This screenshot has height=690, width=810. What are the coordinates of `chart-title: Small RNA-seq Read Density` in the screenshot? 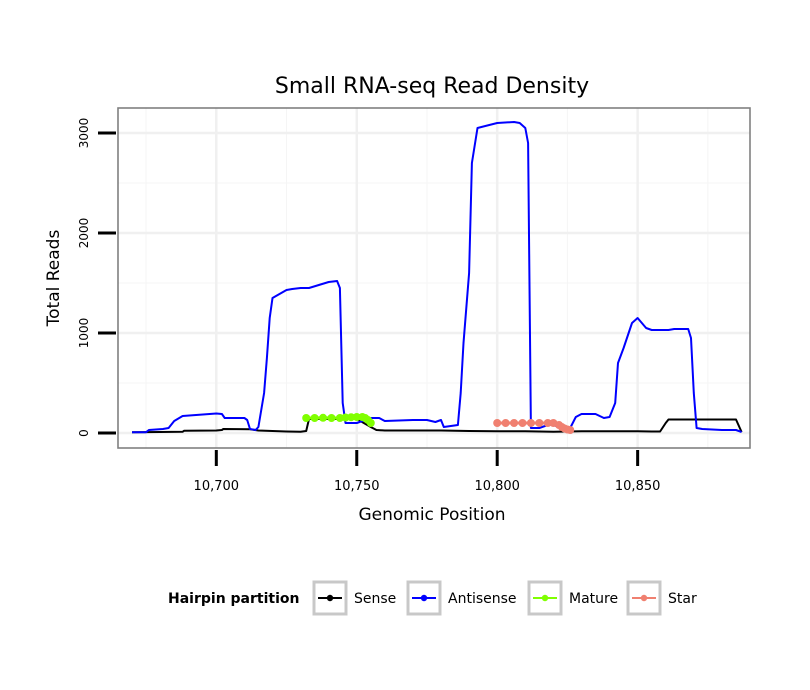 It's located at (432, 86).